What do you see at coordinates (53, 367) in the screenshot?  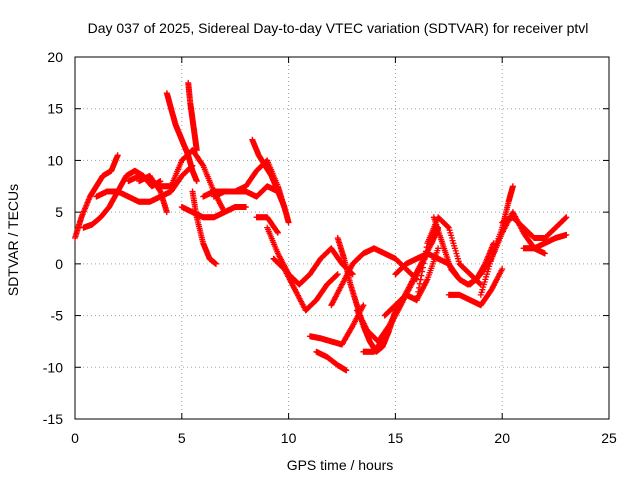 I see `y-tick-label: -10` at bounding box center [53, 367].